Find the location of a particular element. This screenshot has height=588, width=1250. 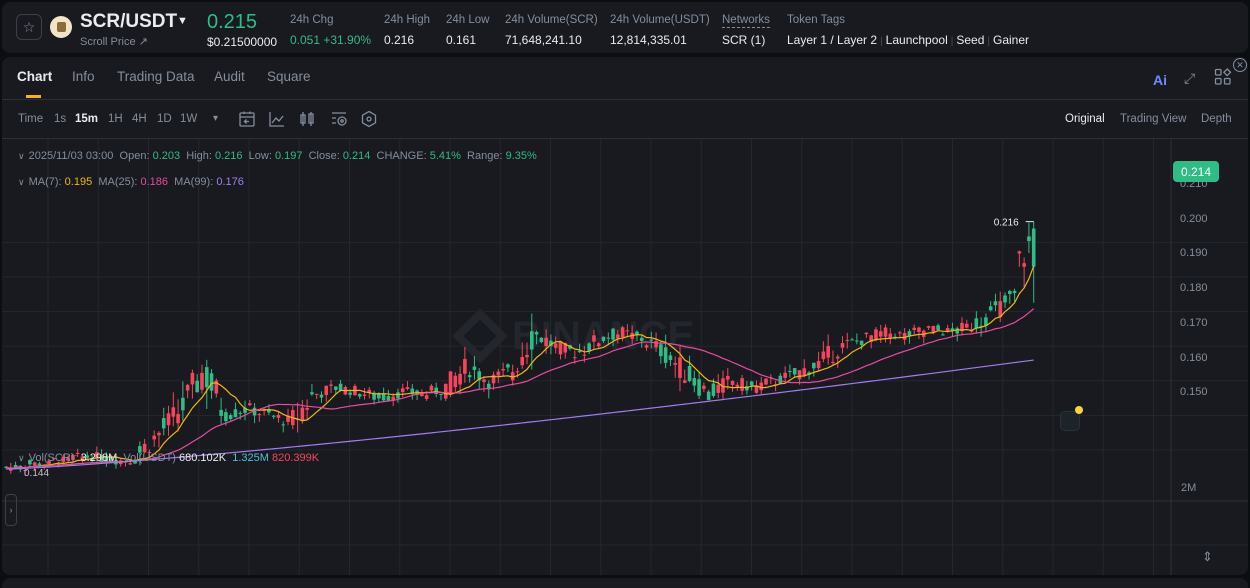

last-price-usd: $0.21500000 is located at coordinates (242, 42).